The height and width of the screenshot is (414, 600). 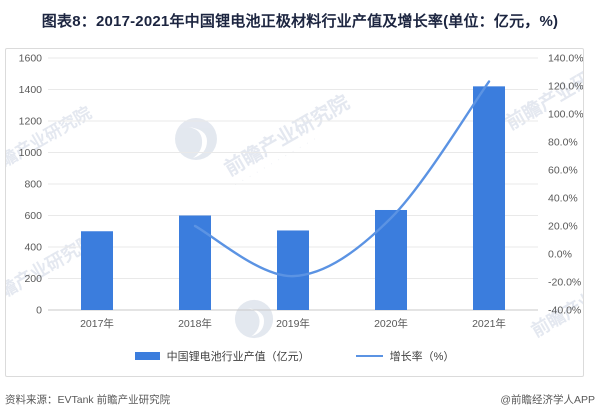 What do you see at coordinates (563, 171) in the screenshot?
I see `svg-text: 60.0%` at bounding box center [563, 171].